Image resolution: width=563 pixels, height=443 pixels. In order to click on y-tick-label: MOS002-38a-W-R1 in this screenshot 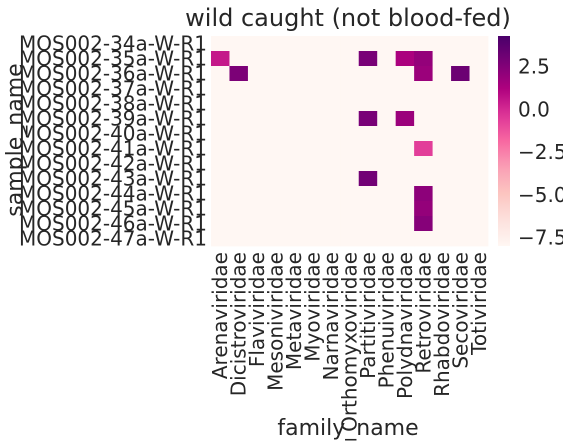, I will do `click(113, 104)`.